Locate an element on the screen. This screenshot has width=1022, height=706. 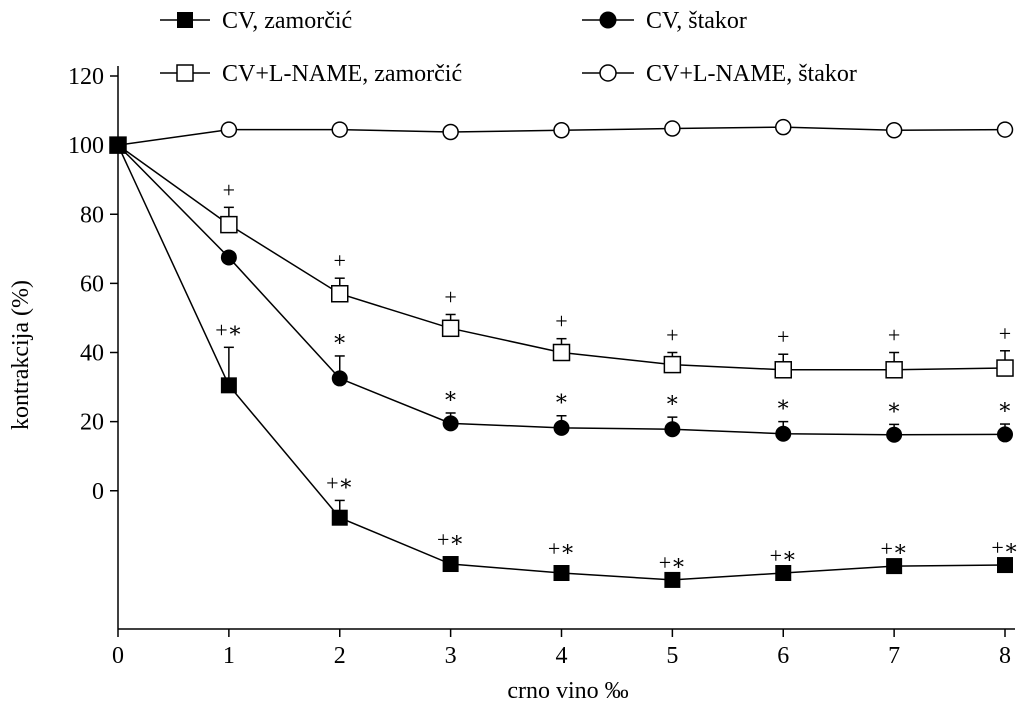
legend-item-cv-zamorcic: CV, zamorčić is located at coordinates (256, 21).